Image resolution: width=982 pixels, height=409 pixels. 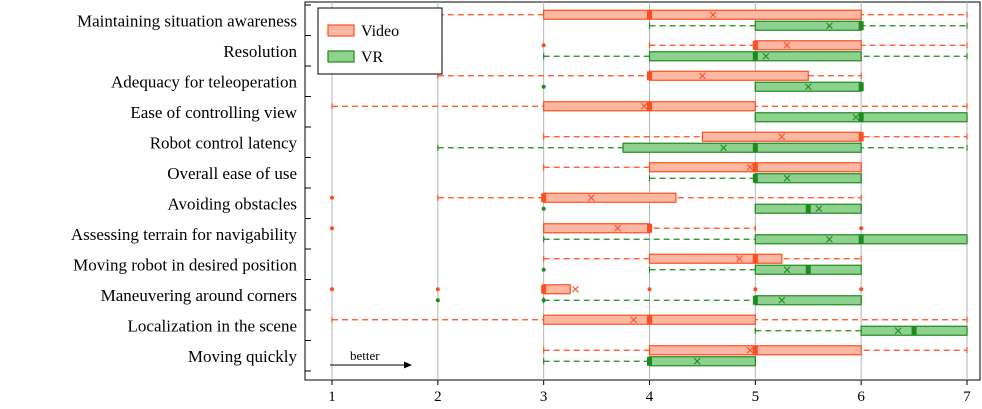 What do you see at coordinates (232, 173) in the screenshot?
I see `category-label: Overall ease of use` at bounding box center [232, 173].